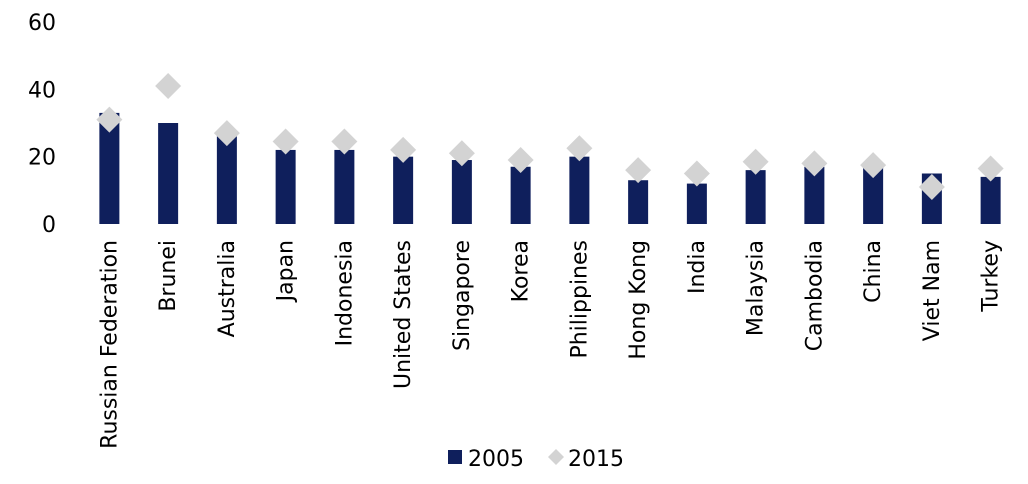 This screenshot has width=1028, height=484. What do you see at coordinates (536, 459) in the screenshot?
I see `legend: 2005 2015` at bounding box center [536, 459].